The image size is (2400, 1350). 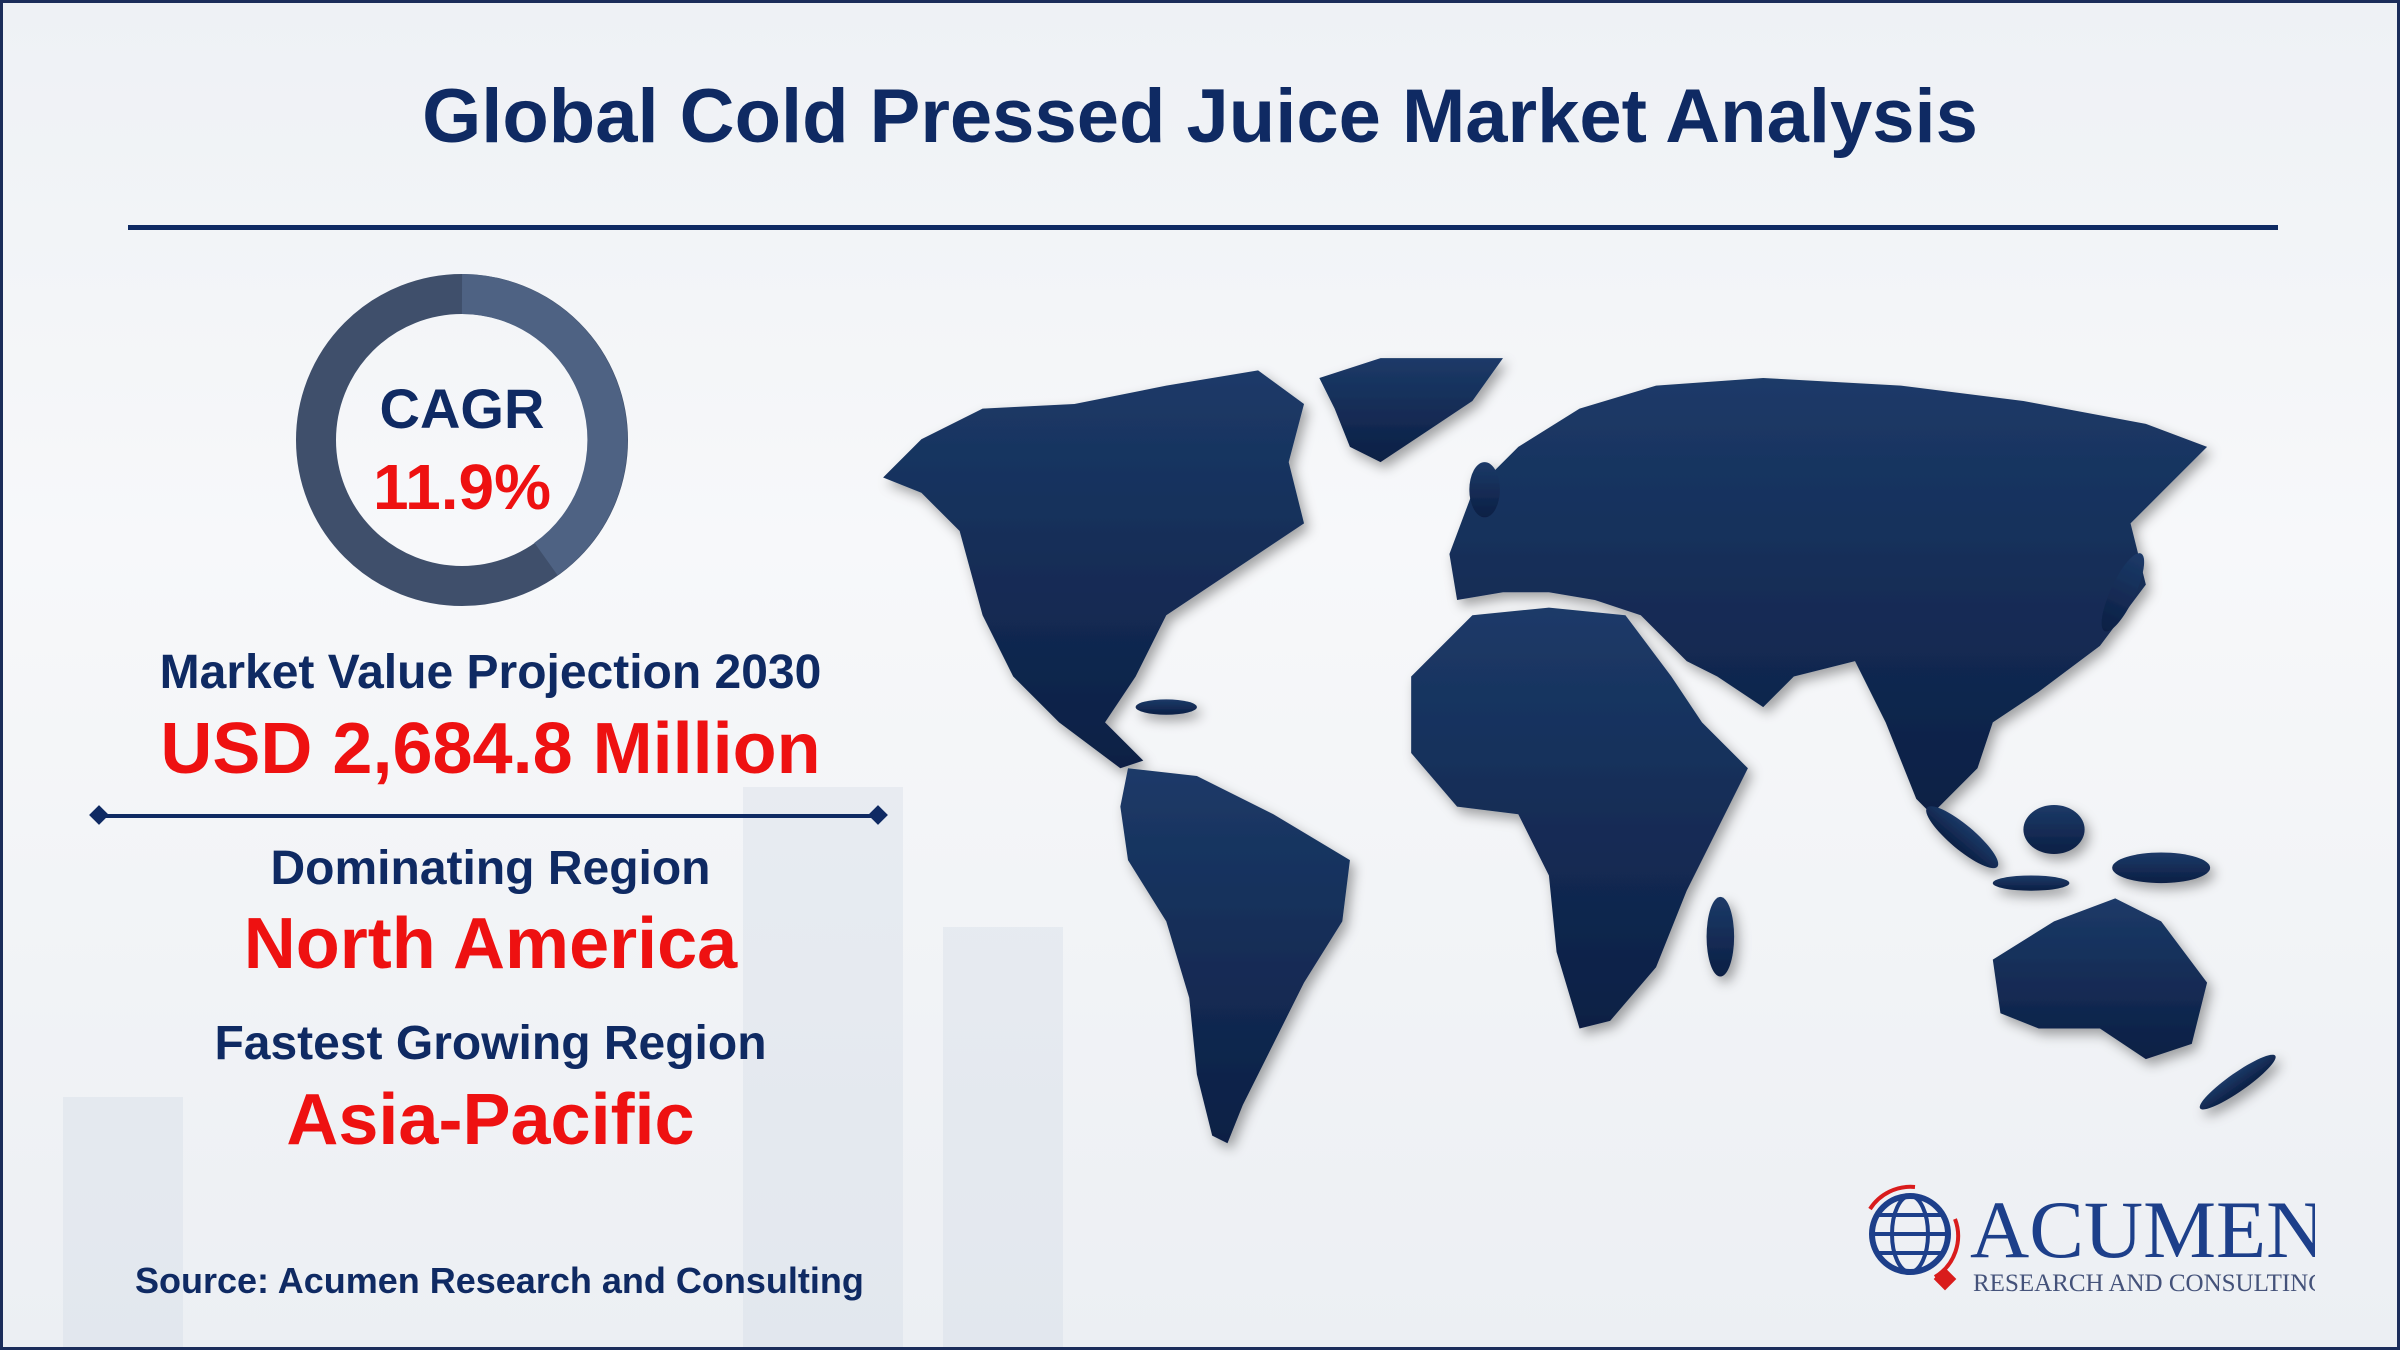 I want to click on cuba, so click(x=1166, y=707).